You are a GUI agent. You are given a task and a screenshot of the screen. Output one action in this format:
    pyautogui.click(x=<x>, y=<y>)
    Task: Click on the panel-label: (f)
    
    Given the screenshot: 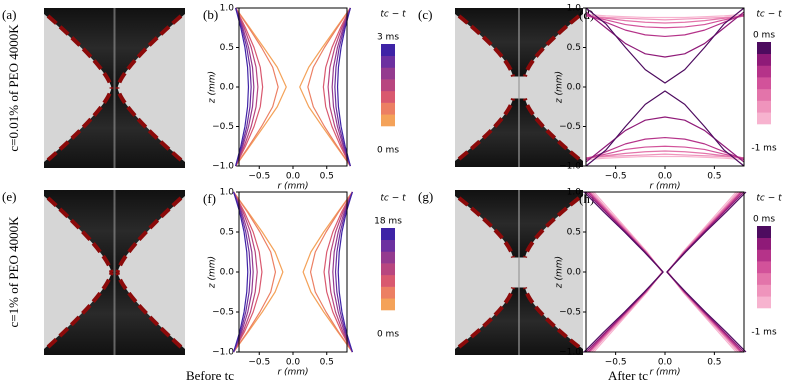 What is the action you would take?
    pyautogui.click(x=209, y=198)
    